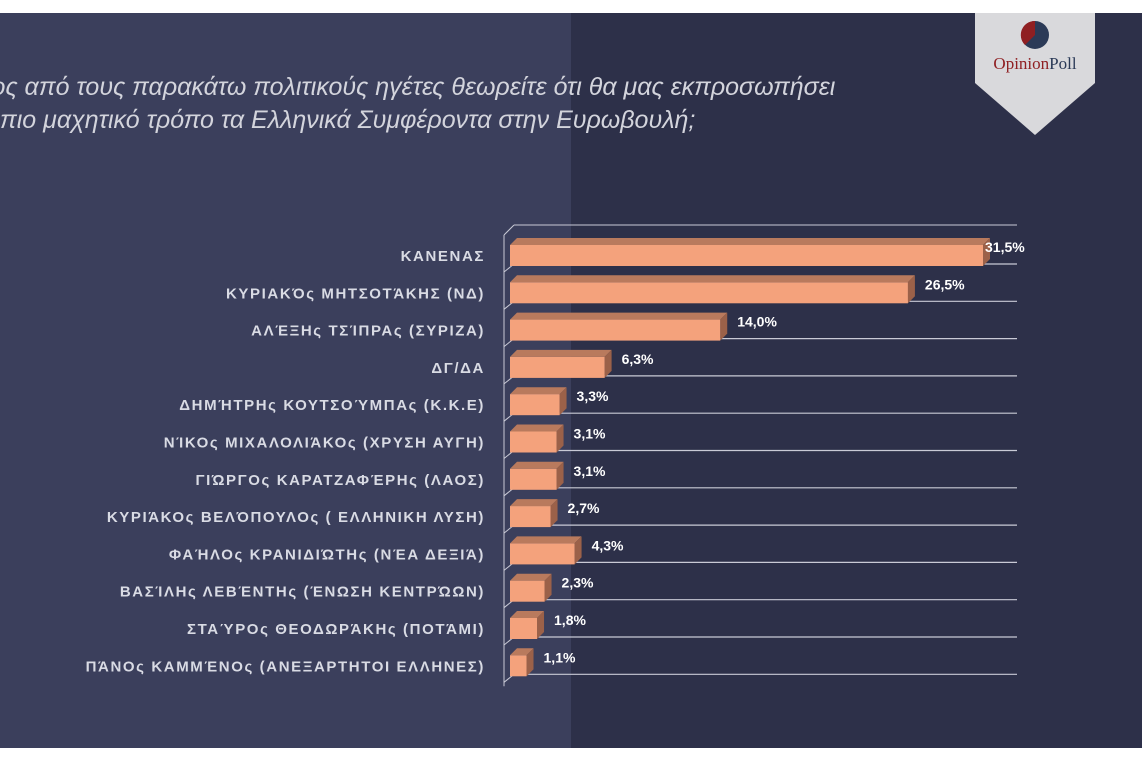 The width and height of the screenshot is (1142, 760). Describe the element at coordinates (285, 666) in the screenshot. I see `category-label: ΠΆΝΟς ΚΑΜΜΈΝΟς (ΑΝΕΞΑΡΤΗΤΟΙ ΕΛΛΗΝΕΣ)` at that location.